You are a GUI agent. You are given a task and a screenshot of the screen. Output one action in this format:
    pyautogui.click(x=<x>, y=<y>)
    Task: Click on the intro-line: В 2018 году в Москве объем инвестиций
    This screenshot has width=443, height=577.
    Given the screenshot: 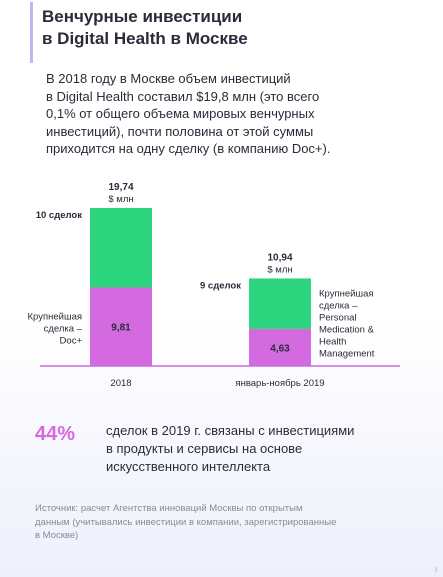 What is the action you would take?
    pyautogui.click(x=168, y=78)
    